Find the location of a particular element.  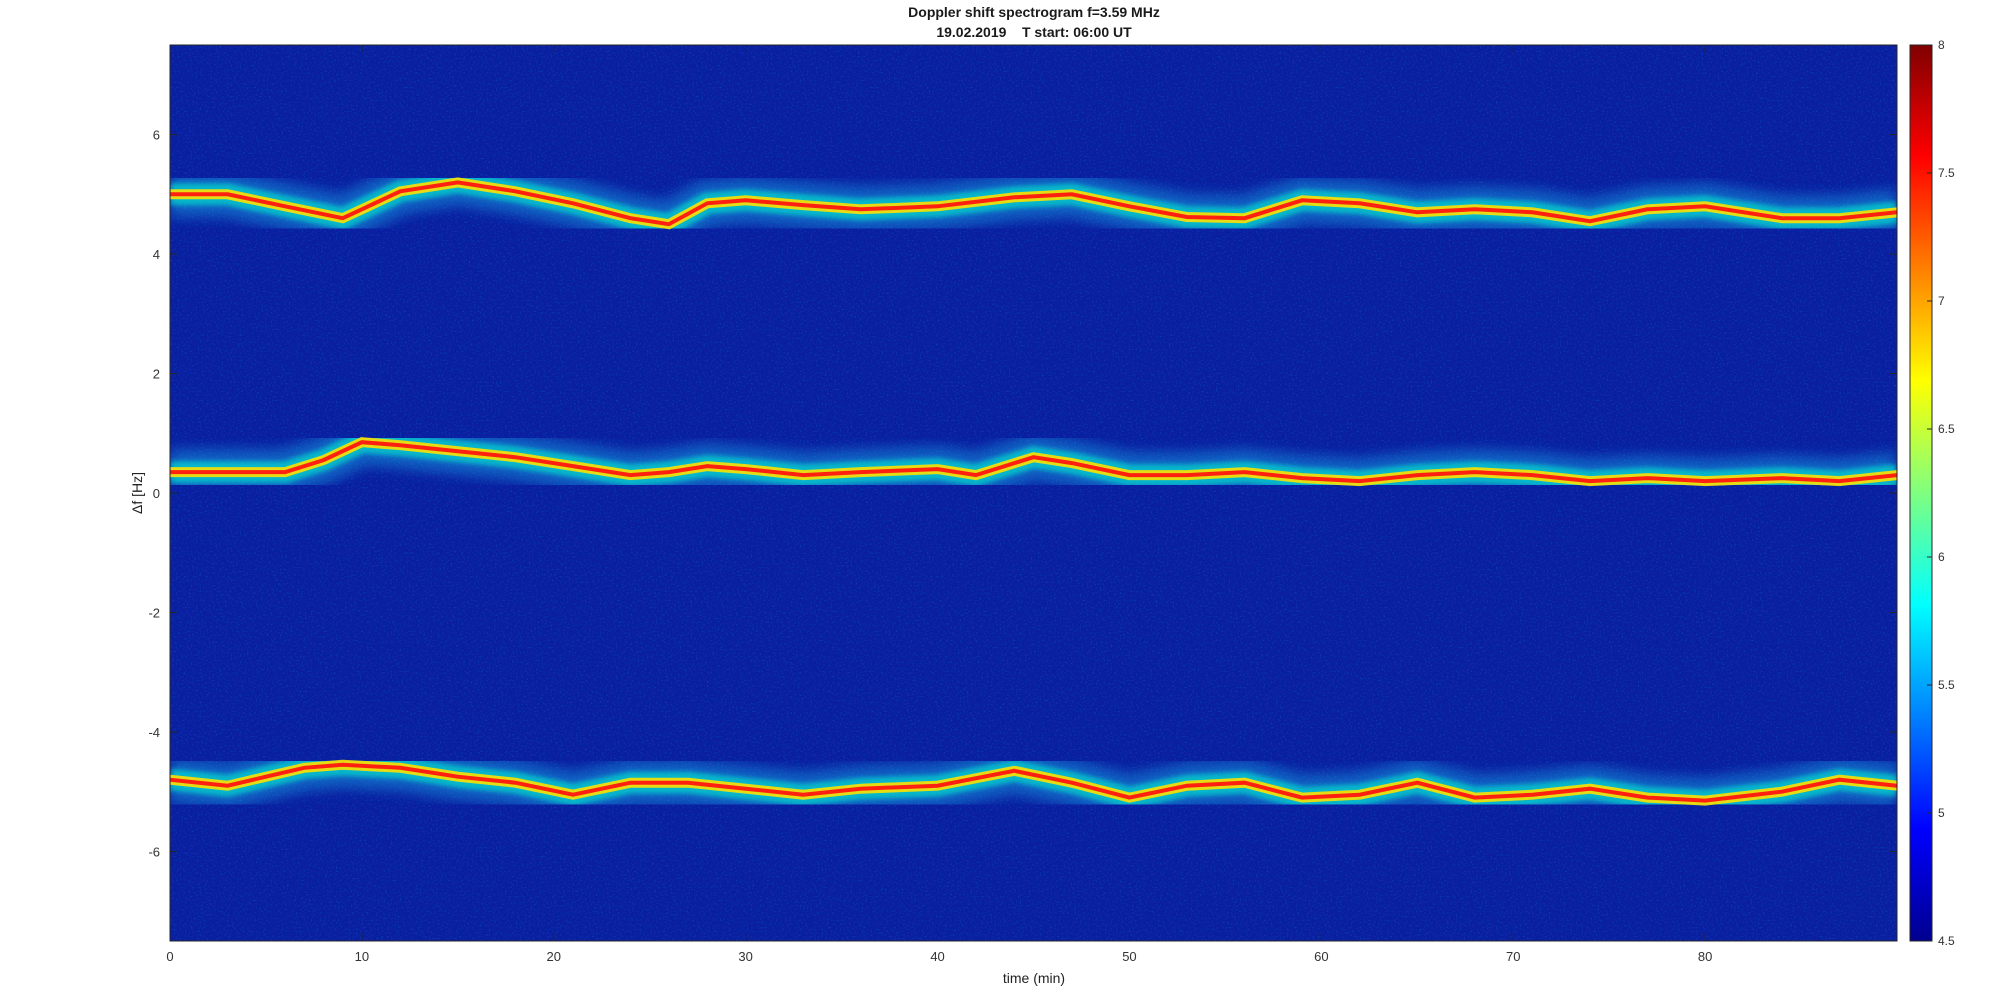

colorbar-tick-label: 6.5 is located at coordinates (1946, 429).